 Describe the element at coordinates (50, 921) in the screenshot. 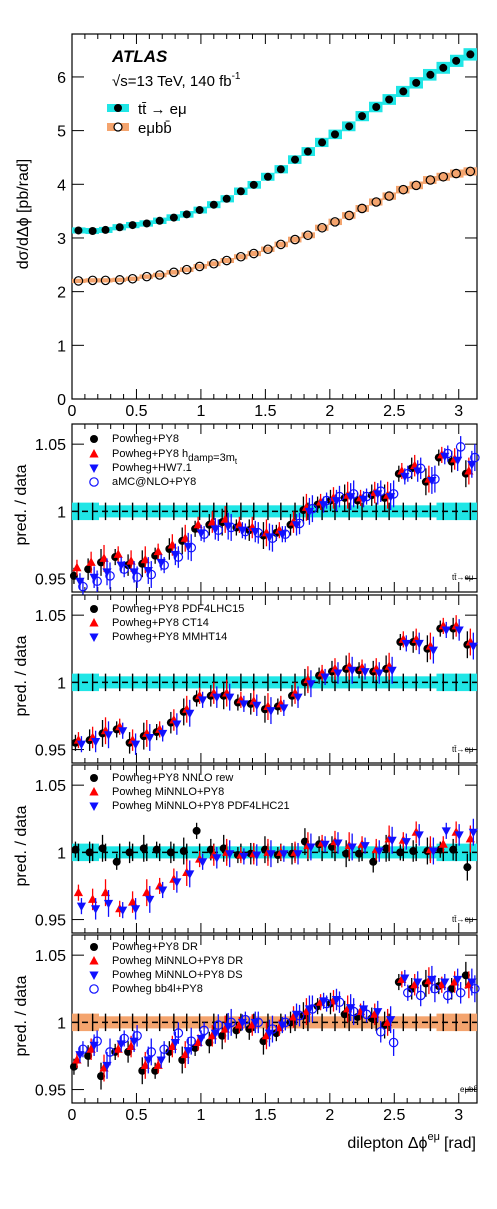

I see `panel-3-ytick-label: 0.95` at that location.